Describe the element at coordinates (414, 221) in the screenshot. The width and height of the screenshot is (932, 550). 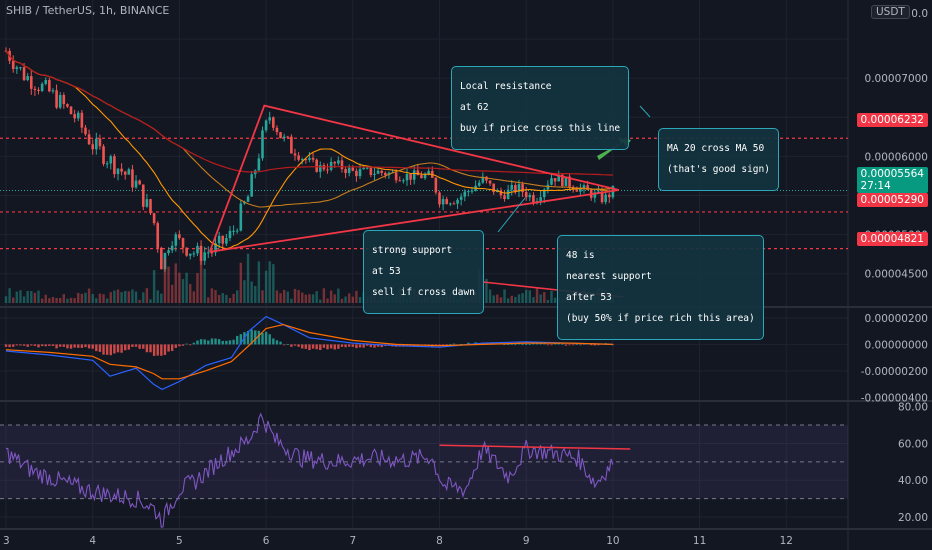
I see `triangle-lower-line` at that location.